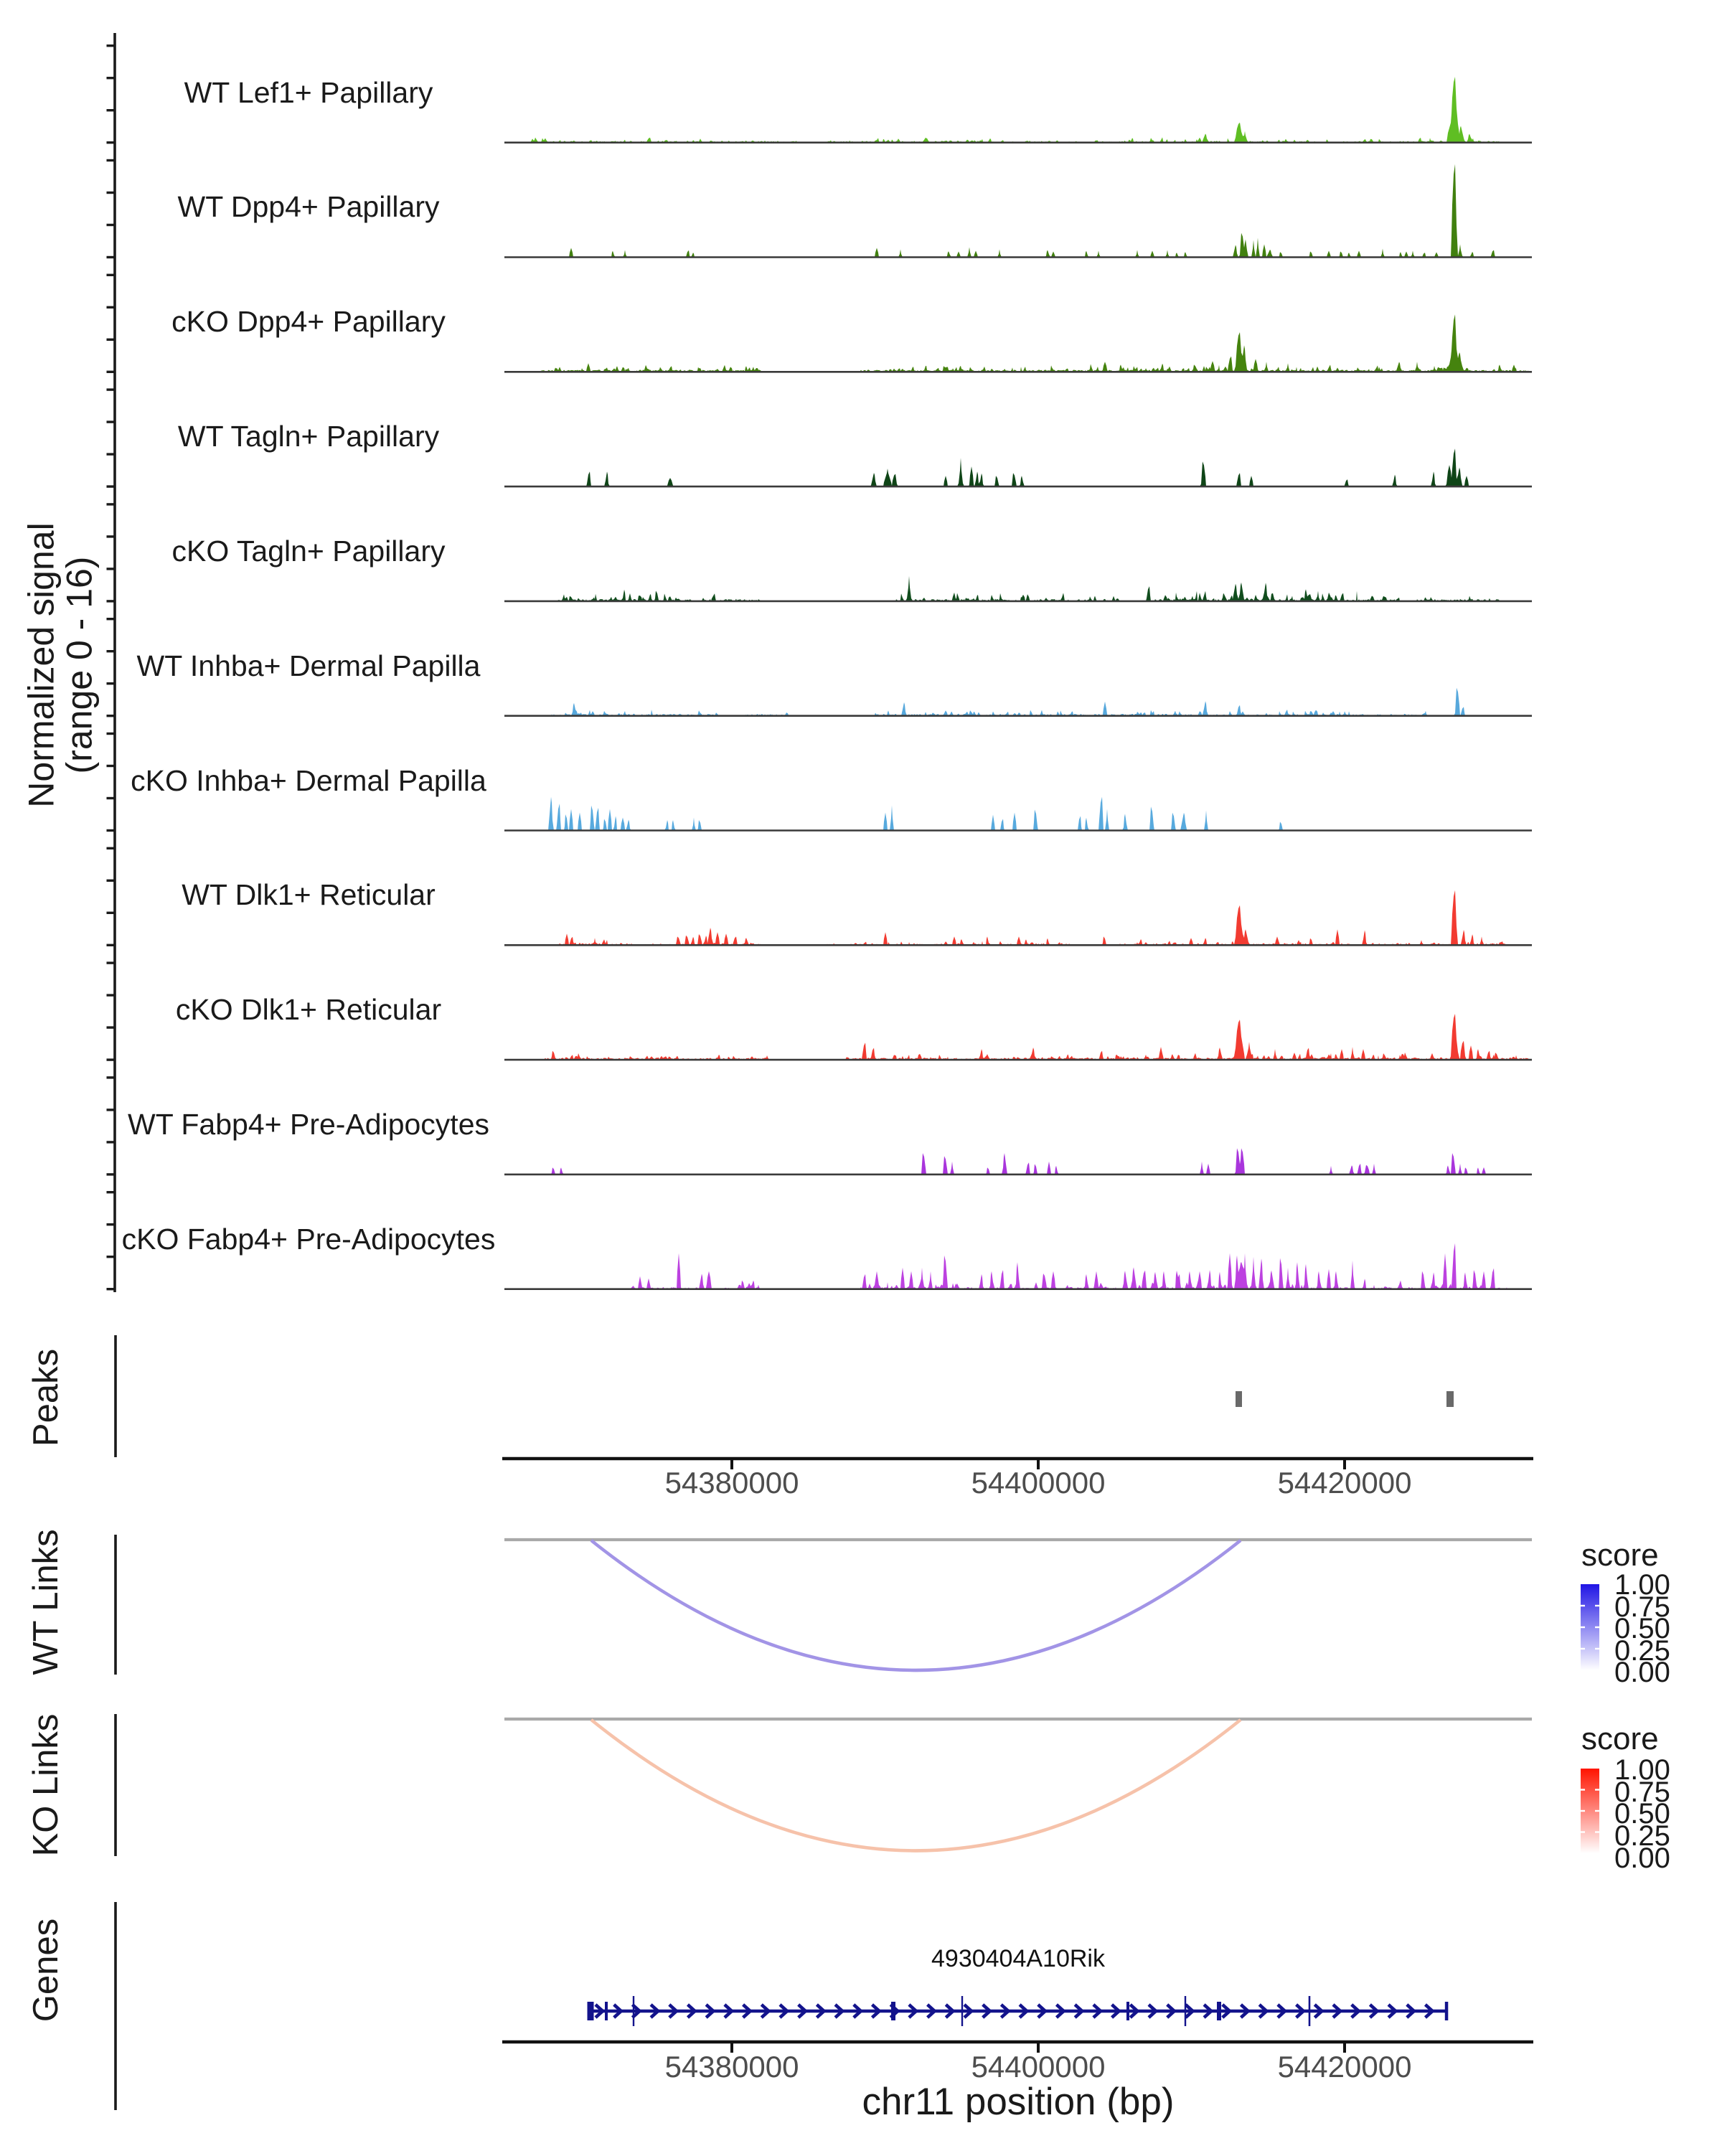 The image size is (1722, 2156). I want to click on svg-text: chr11 position (bp), so click(1018, 2102).